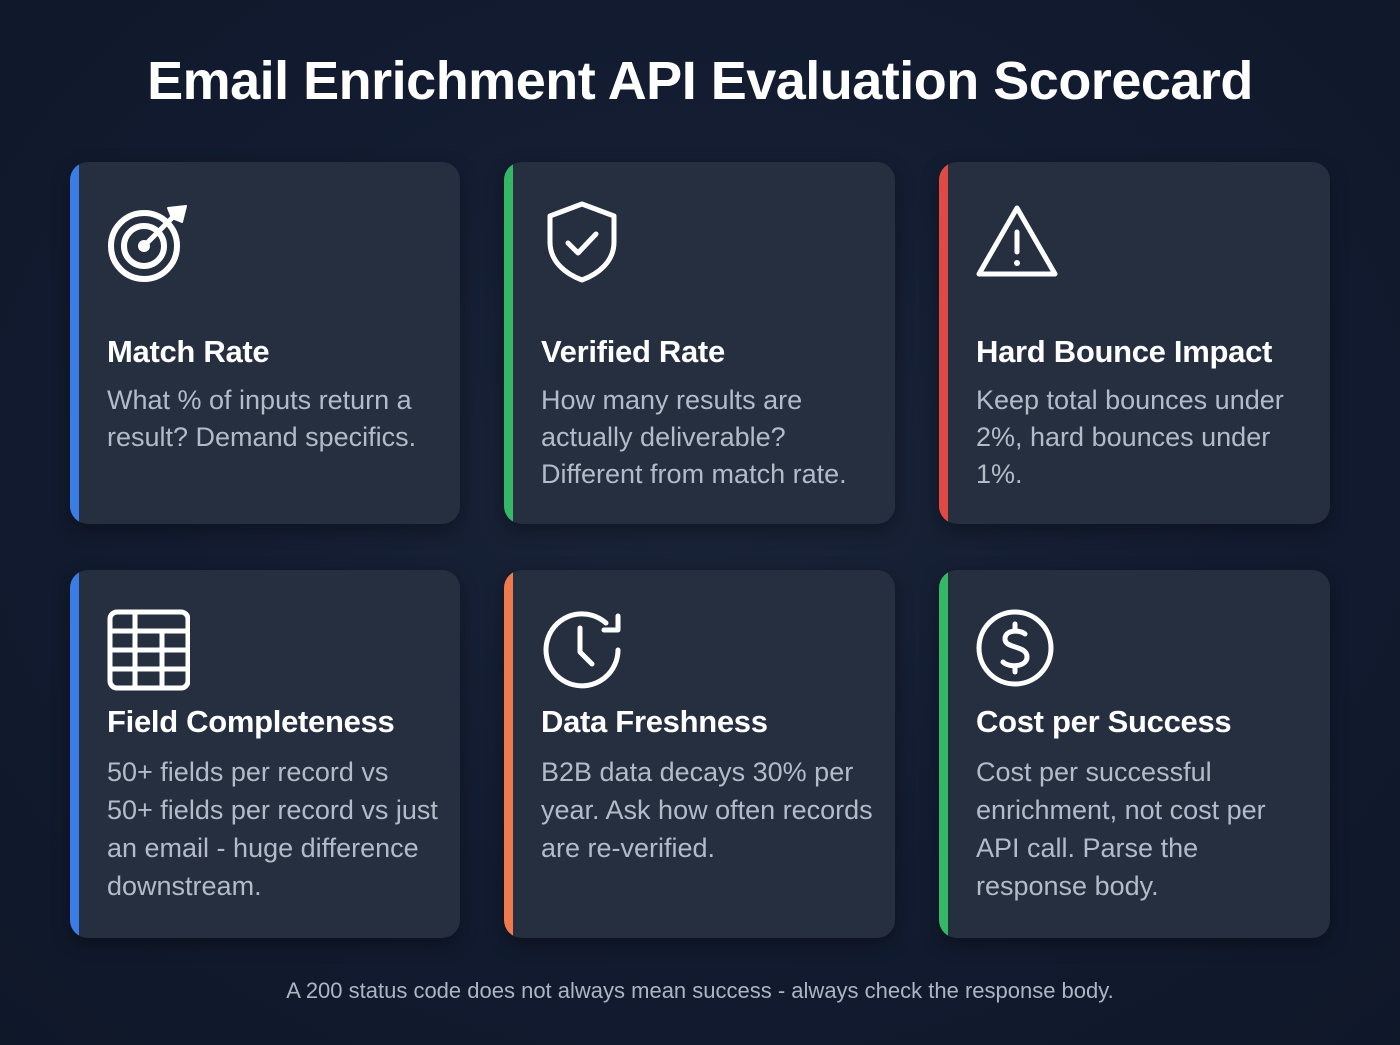  I want to click on shield-check-icon, so click(582, 242).